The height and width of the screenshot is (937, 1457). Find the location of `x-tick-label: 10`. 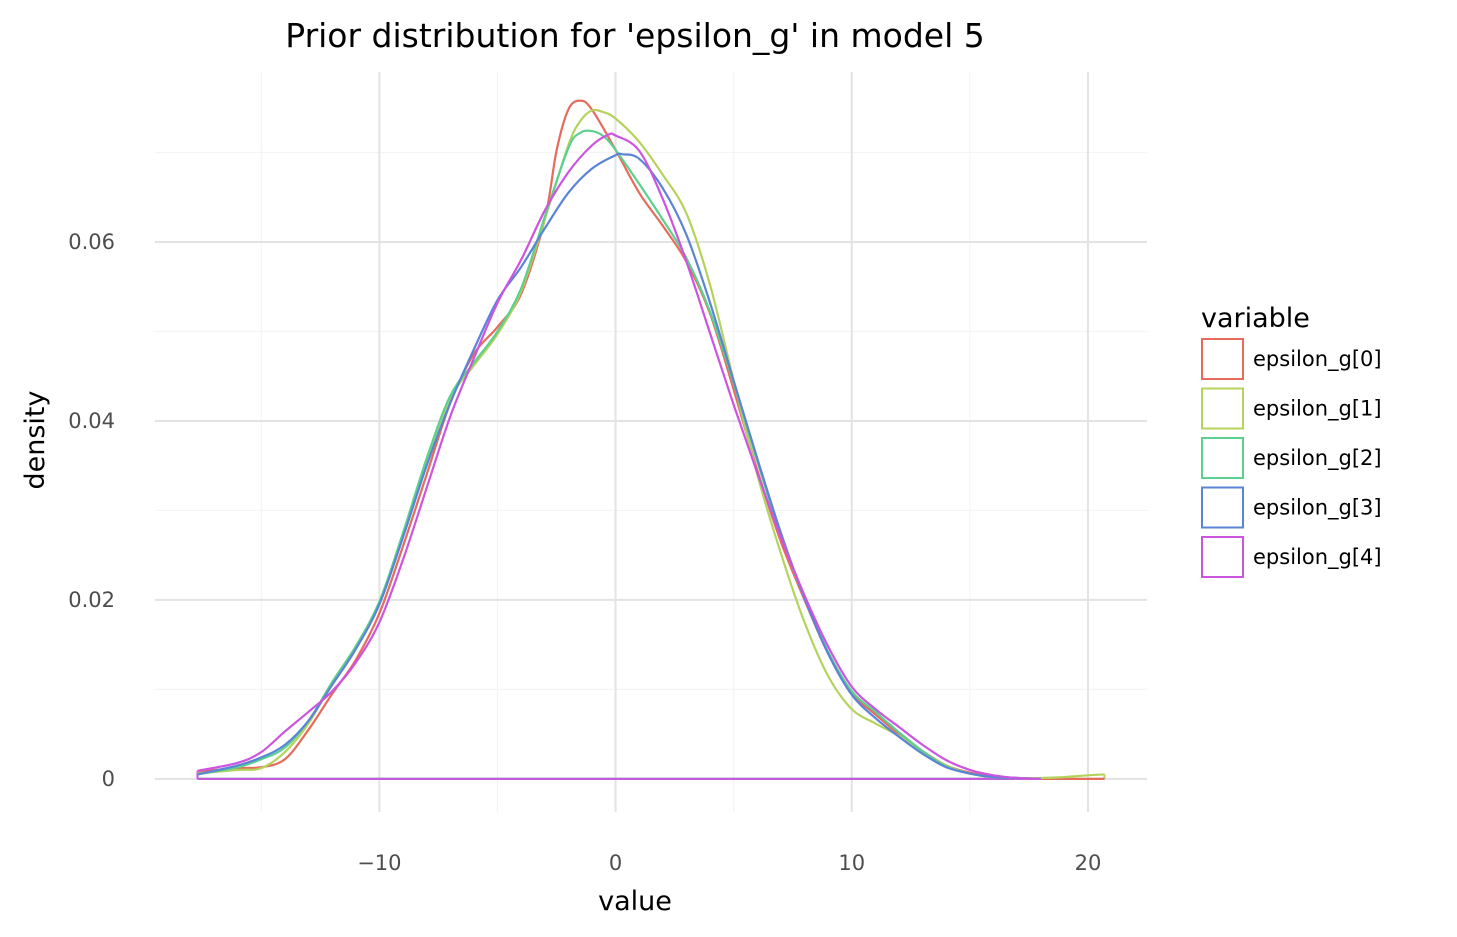

x-tick-label: 10 is located at coordinates (851, 863).